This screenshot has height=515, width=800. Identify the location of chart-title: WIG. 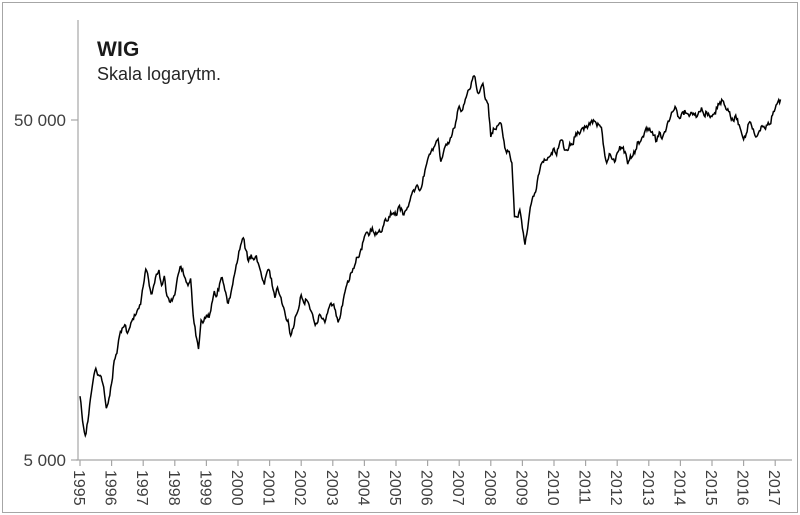
(118, 49).